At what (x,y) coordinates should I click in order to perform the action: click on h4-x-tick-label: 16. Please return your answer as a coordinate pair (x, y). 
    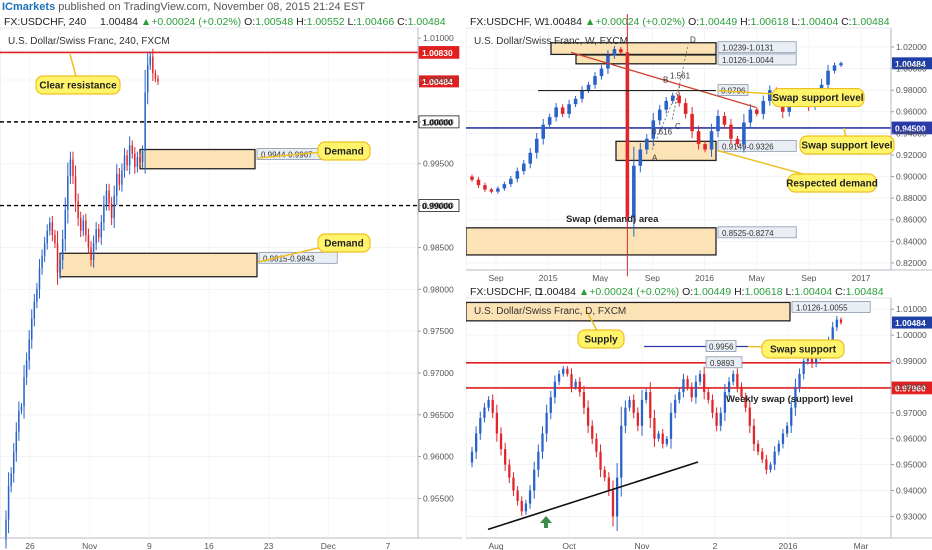
    Looking at the image, I should click on (209, 545).